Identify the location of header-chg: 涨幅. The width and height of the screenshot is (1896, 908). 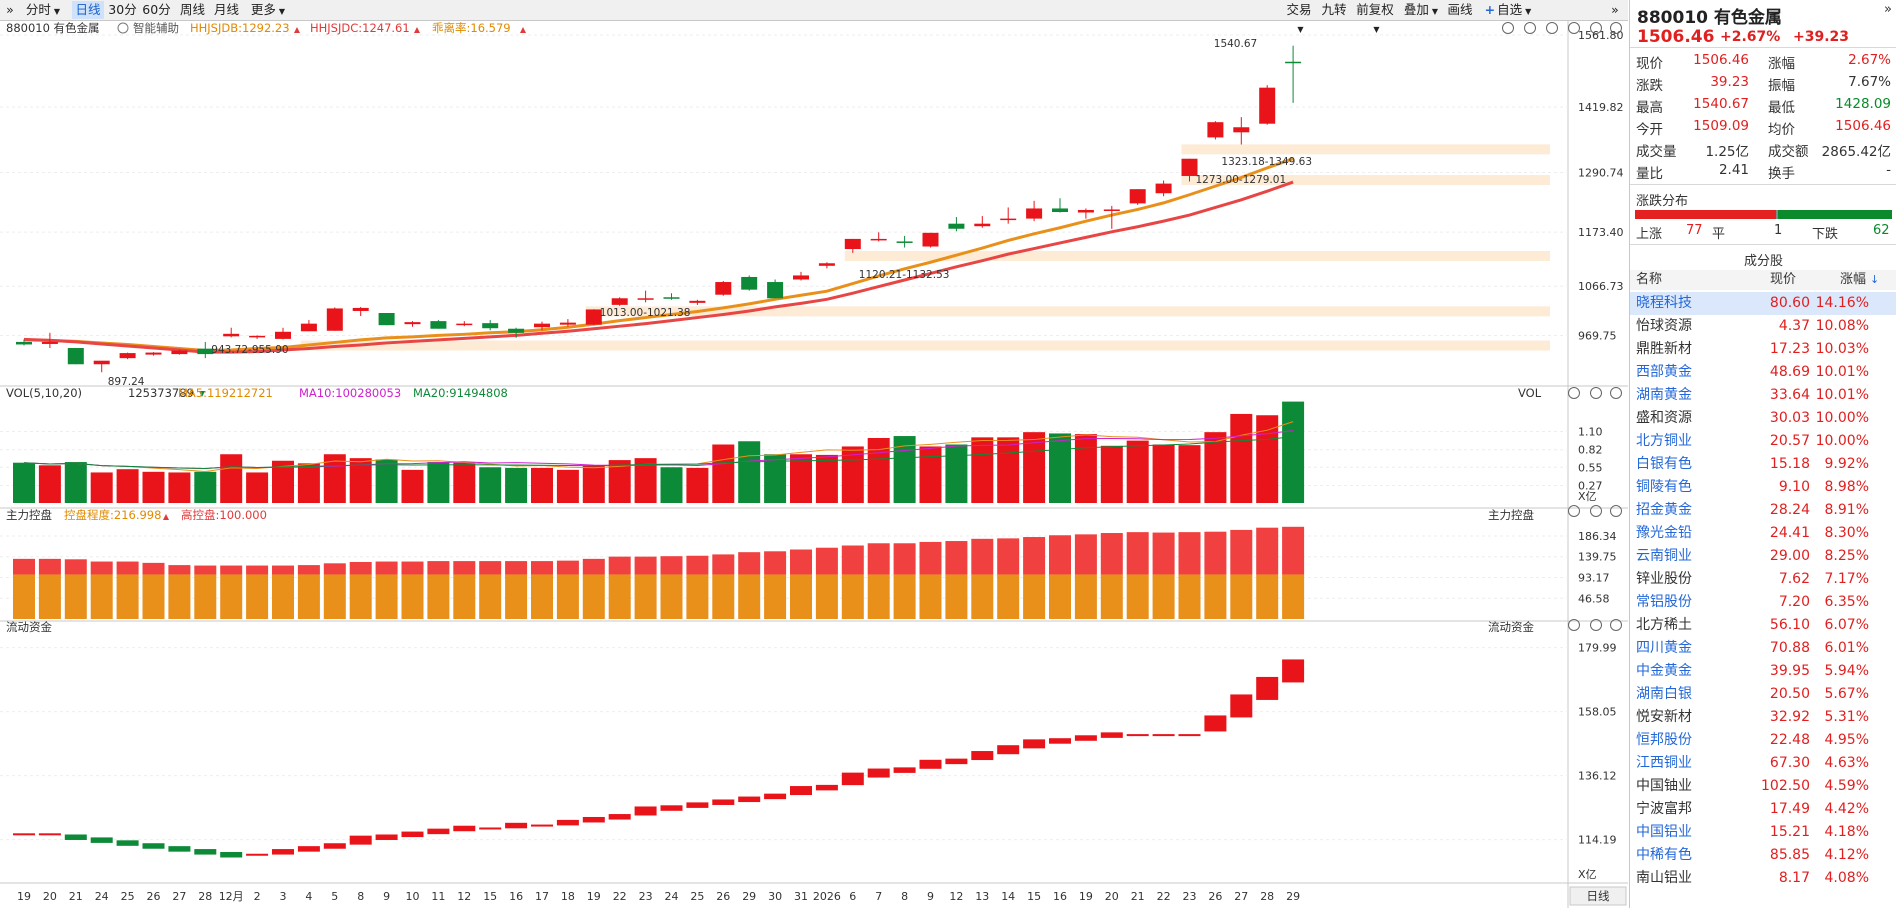
(1853, 279).